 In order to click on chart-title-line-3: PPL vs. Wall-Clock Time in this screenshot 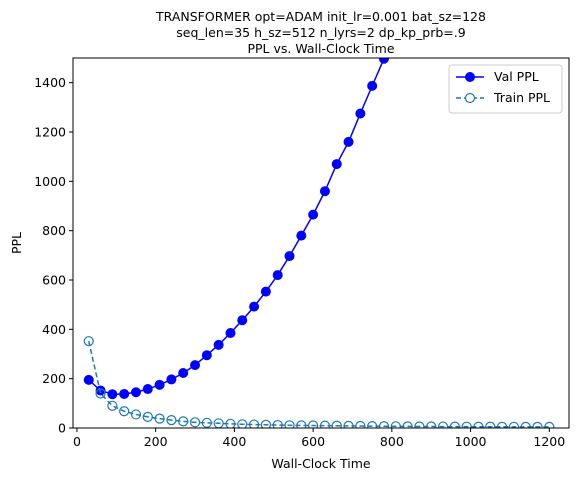, I will do `click(320, 48)`.